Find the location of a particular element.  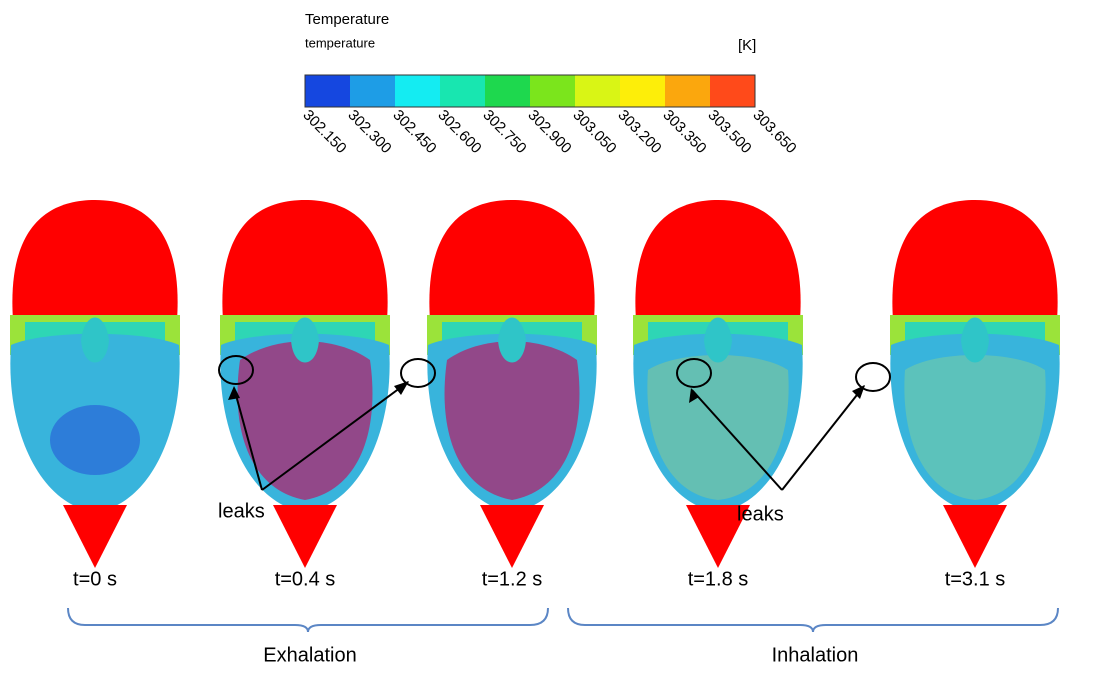

colorbar-tick-label: 302.150 is located at coordinates (324, 132).